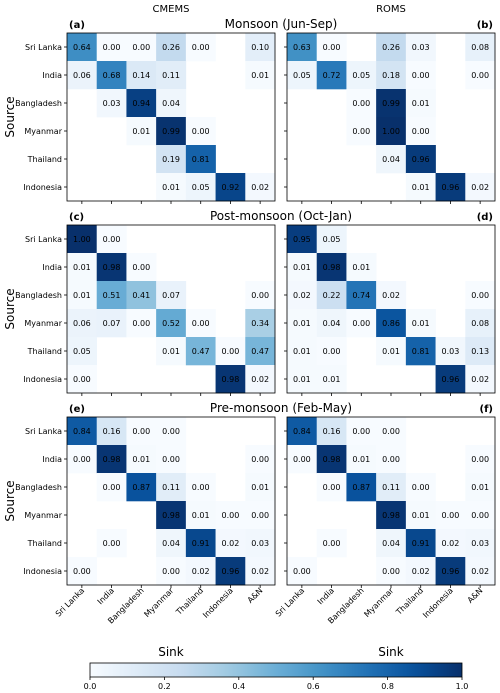 The width and height of the screenshot is (500, 693). What do you see at coordinates (218, 603) in the screenshot?
I see `x-tick-label: Indonesia` at bounding box center [218, 603].